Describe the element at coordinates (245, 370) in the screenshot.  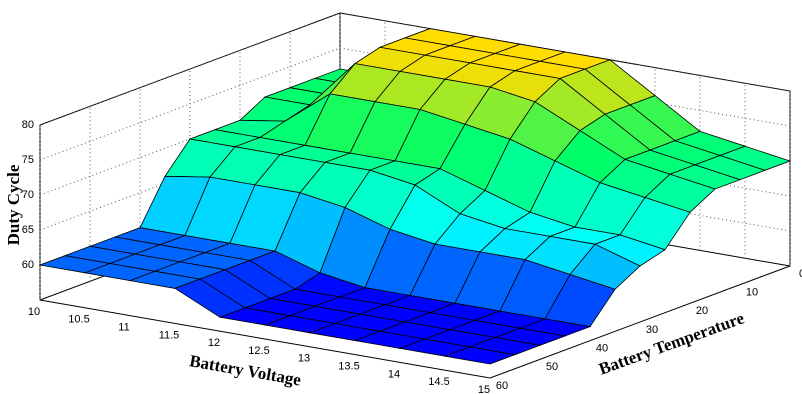
I see `x-axis-label: Battery Voltage` at that location.